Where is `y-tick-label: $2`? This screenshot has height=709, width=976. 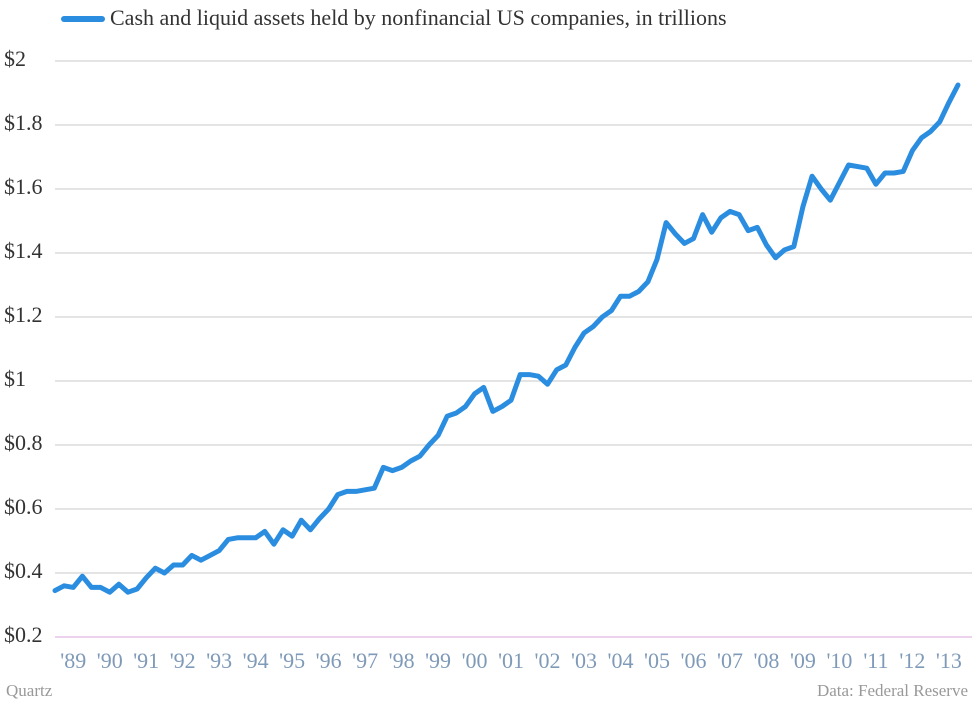 y-tick-label: $2 is located at coordinates (15, 58).